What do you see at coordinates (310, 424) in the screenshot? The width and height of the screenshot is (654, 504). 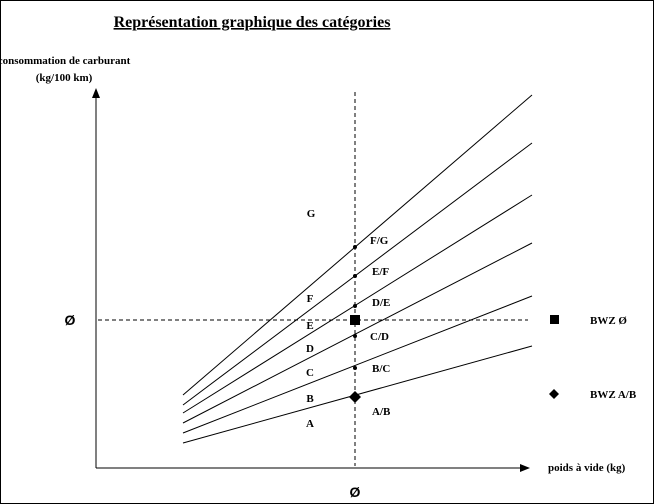 I see `region-label-a: A` at bounding box center [310, 424].